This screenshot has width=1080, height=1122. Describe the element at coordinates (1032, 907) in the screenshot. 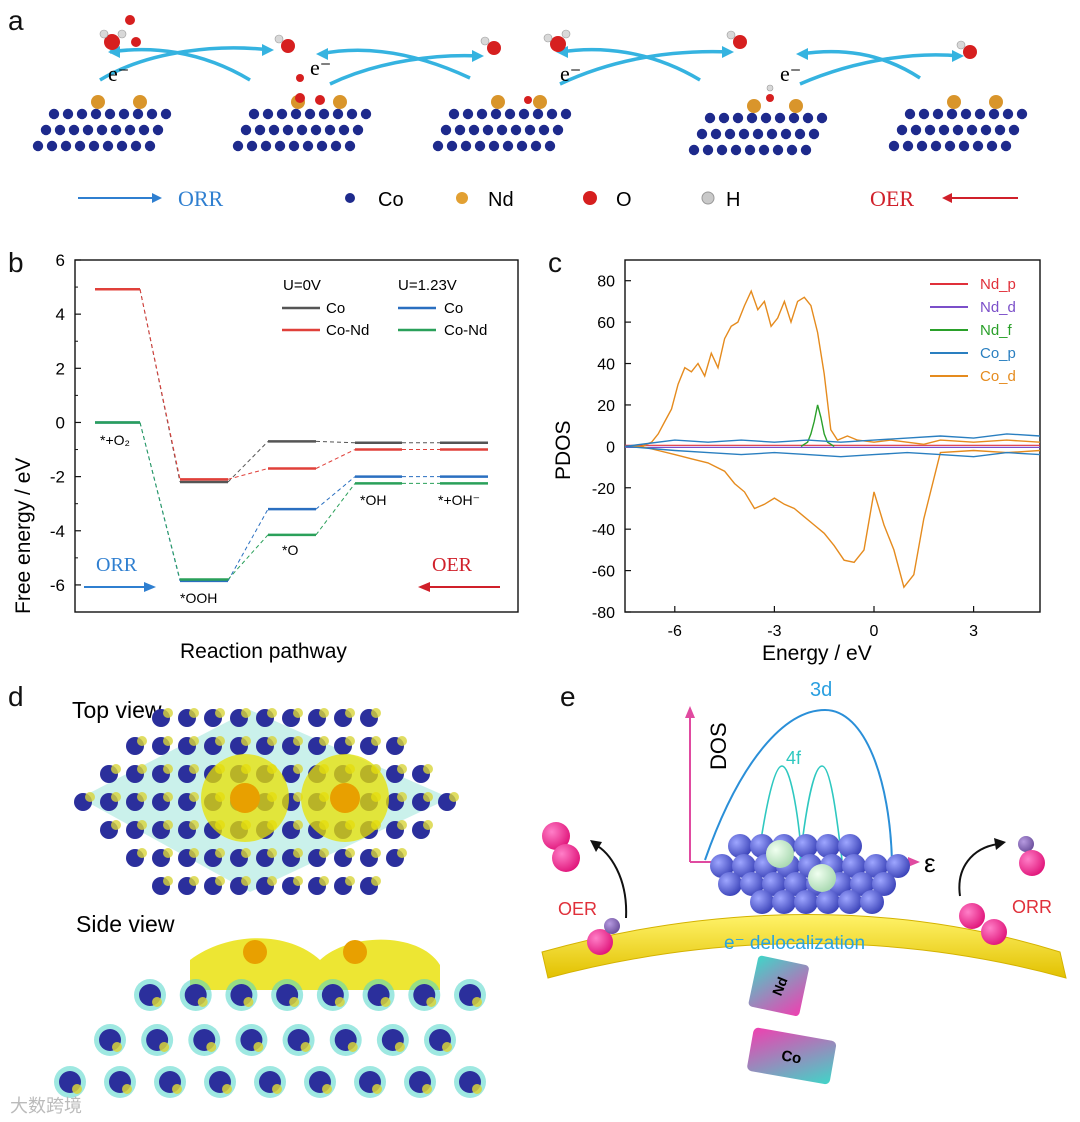

I see `orr-label: ORR` at that location.